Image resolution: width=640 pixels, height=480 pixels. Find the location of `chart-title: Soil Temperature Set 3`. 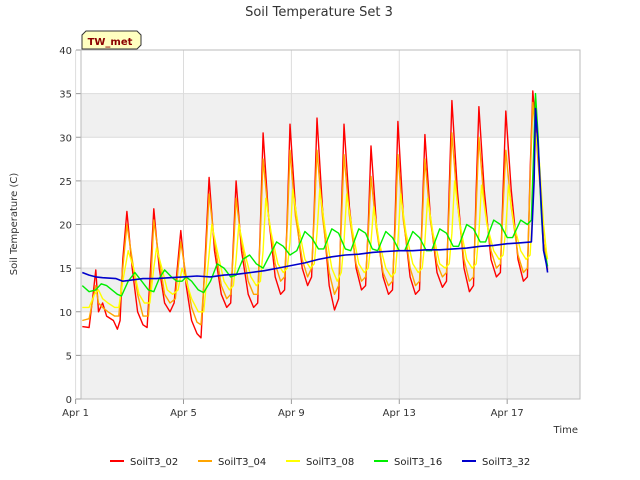

chart-title: Soil Temperature Set 3 is located at coordinates (319, 12).